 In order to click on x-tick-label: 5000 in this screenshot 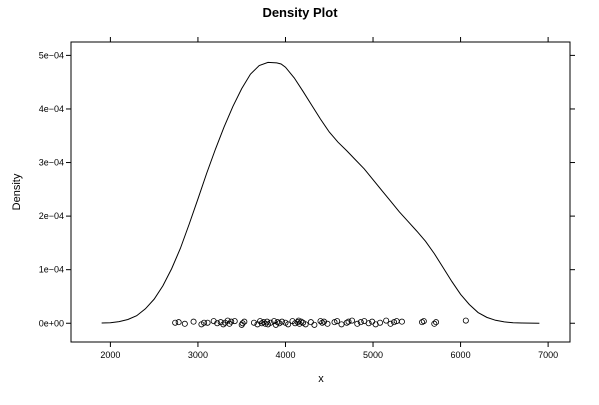, I will do `click(373, 355)`.